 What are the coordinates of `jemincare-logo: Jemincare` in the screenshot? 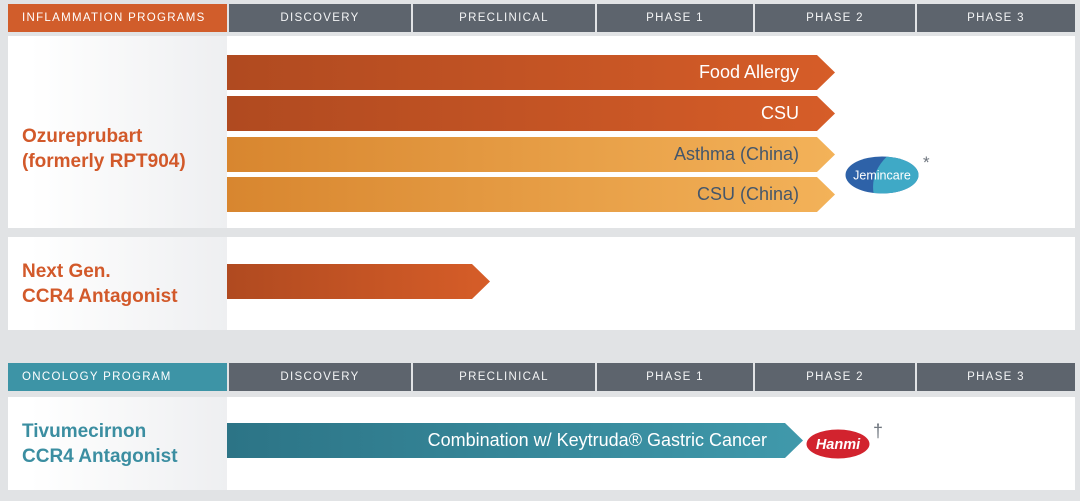 It's located at (882, 177).